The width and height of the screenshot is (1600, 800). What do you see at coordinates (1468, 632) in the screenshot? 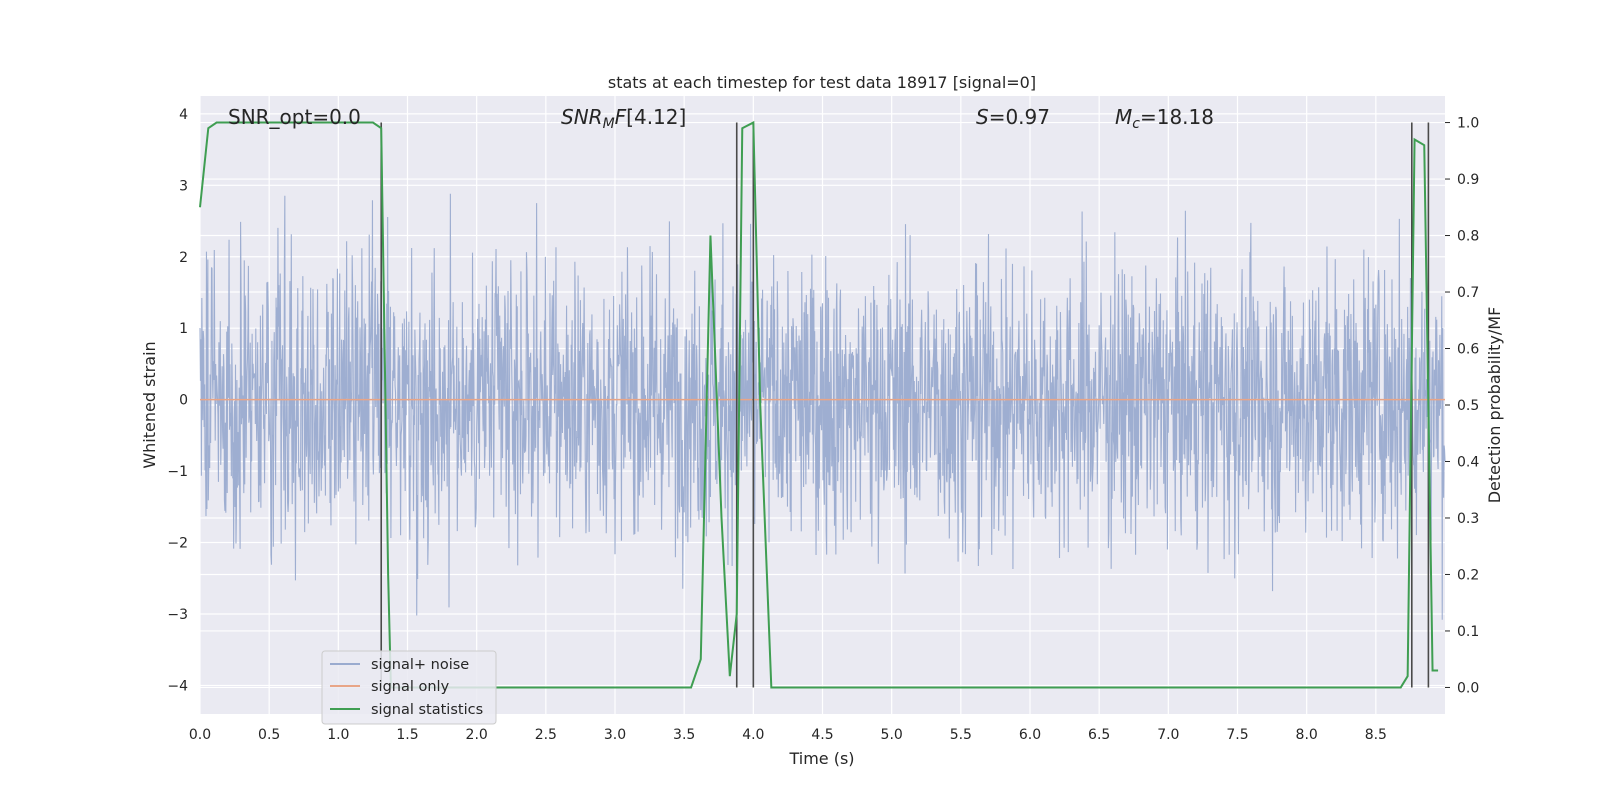
I see `y-right-tick-label: 0.1` at bounding box center [1468, 632].